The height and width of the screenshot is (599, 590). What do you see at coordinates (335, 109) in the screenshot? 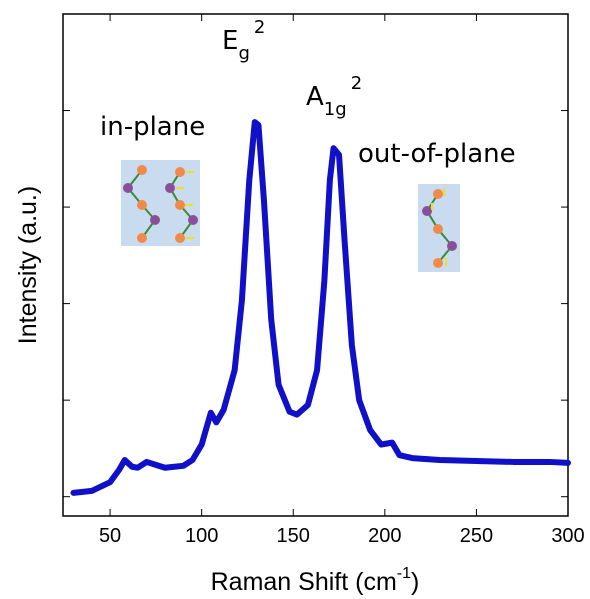
I see `annotation-sub: 1g` at bounding box center [335, 109].